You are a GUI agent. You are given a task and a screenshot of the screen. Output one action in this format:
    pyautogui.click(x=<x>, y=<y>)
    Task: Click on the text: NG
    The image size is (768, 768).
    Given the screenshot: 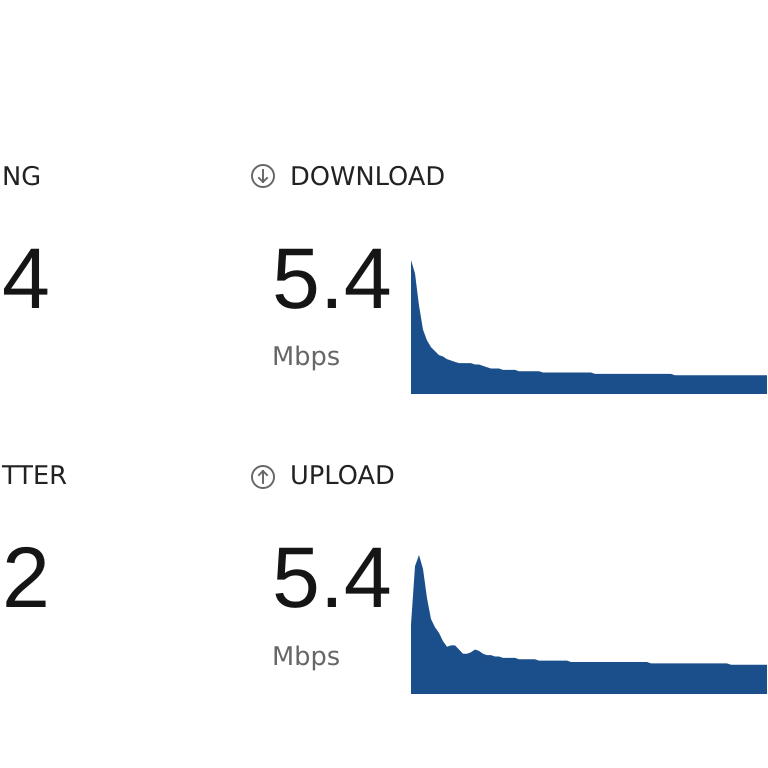 What is the action you would take?
    pyautogui.click(x=22, y=176)
    